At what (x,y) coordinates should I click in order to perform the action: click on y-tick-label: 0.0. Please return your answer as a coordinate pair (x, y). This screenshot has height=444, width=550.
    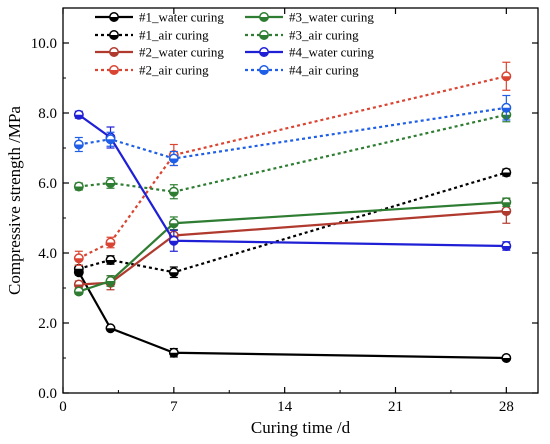
    Looking at the image, I should click on (47, 394).